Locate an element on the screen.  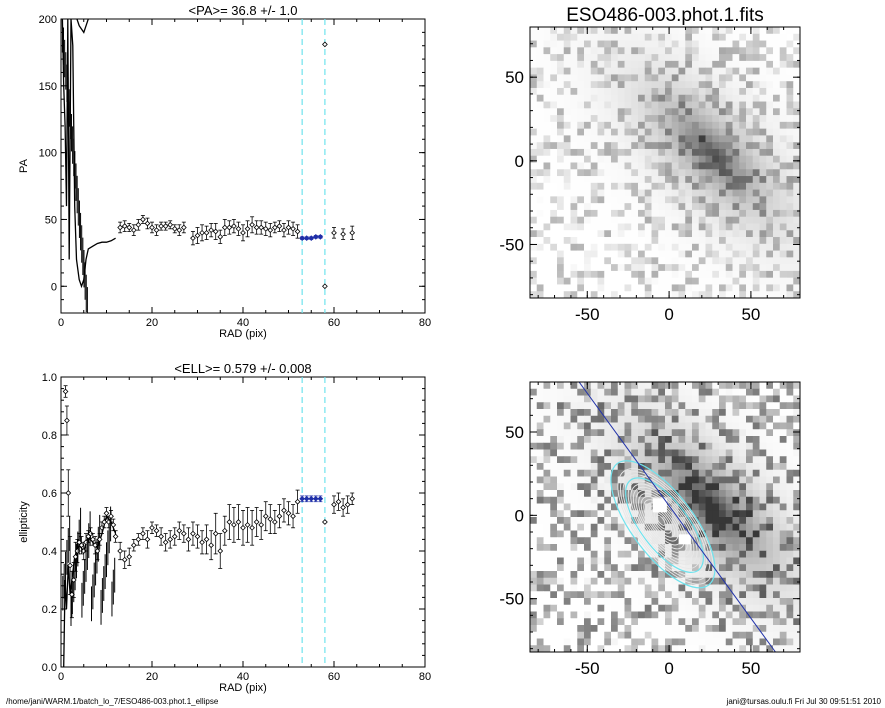
img2-isophote-ellipse is located at coordinates (661, 520).